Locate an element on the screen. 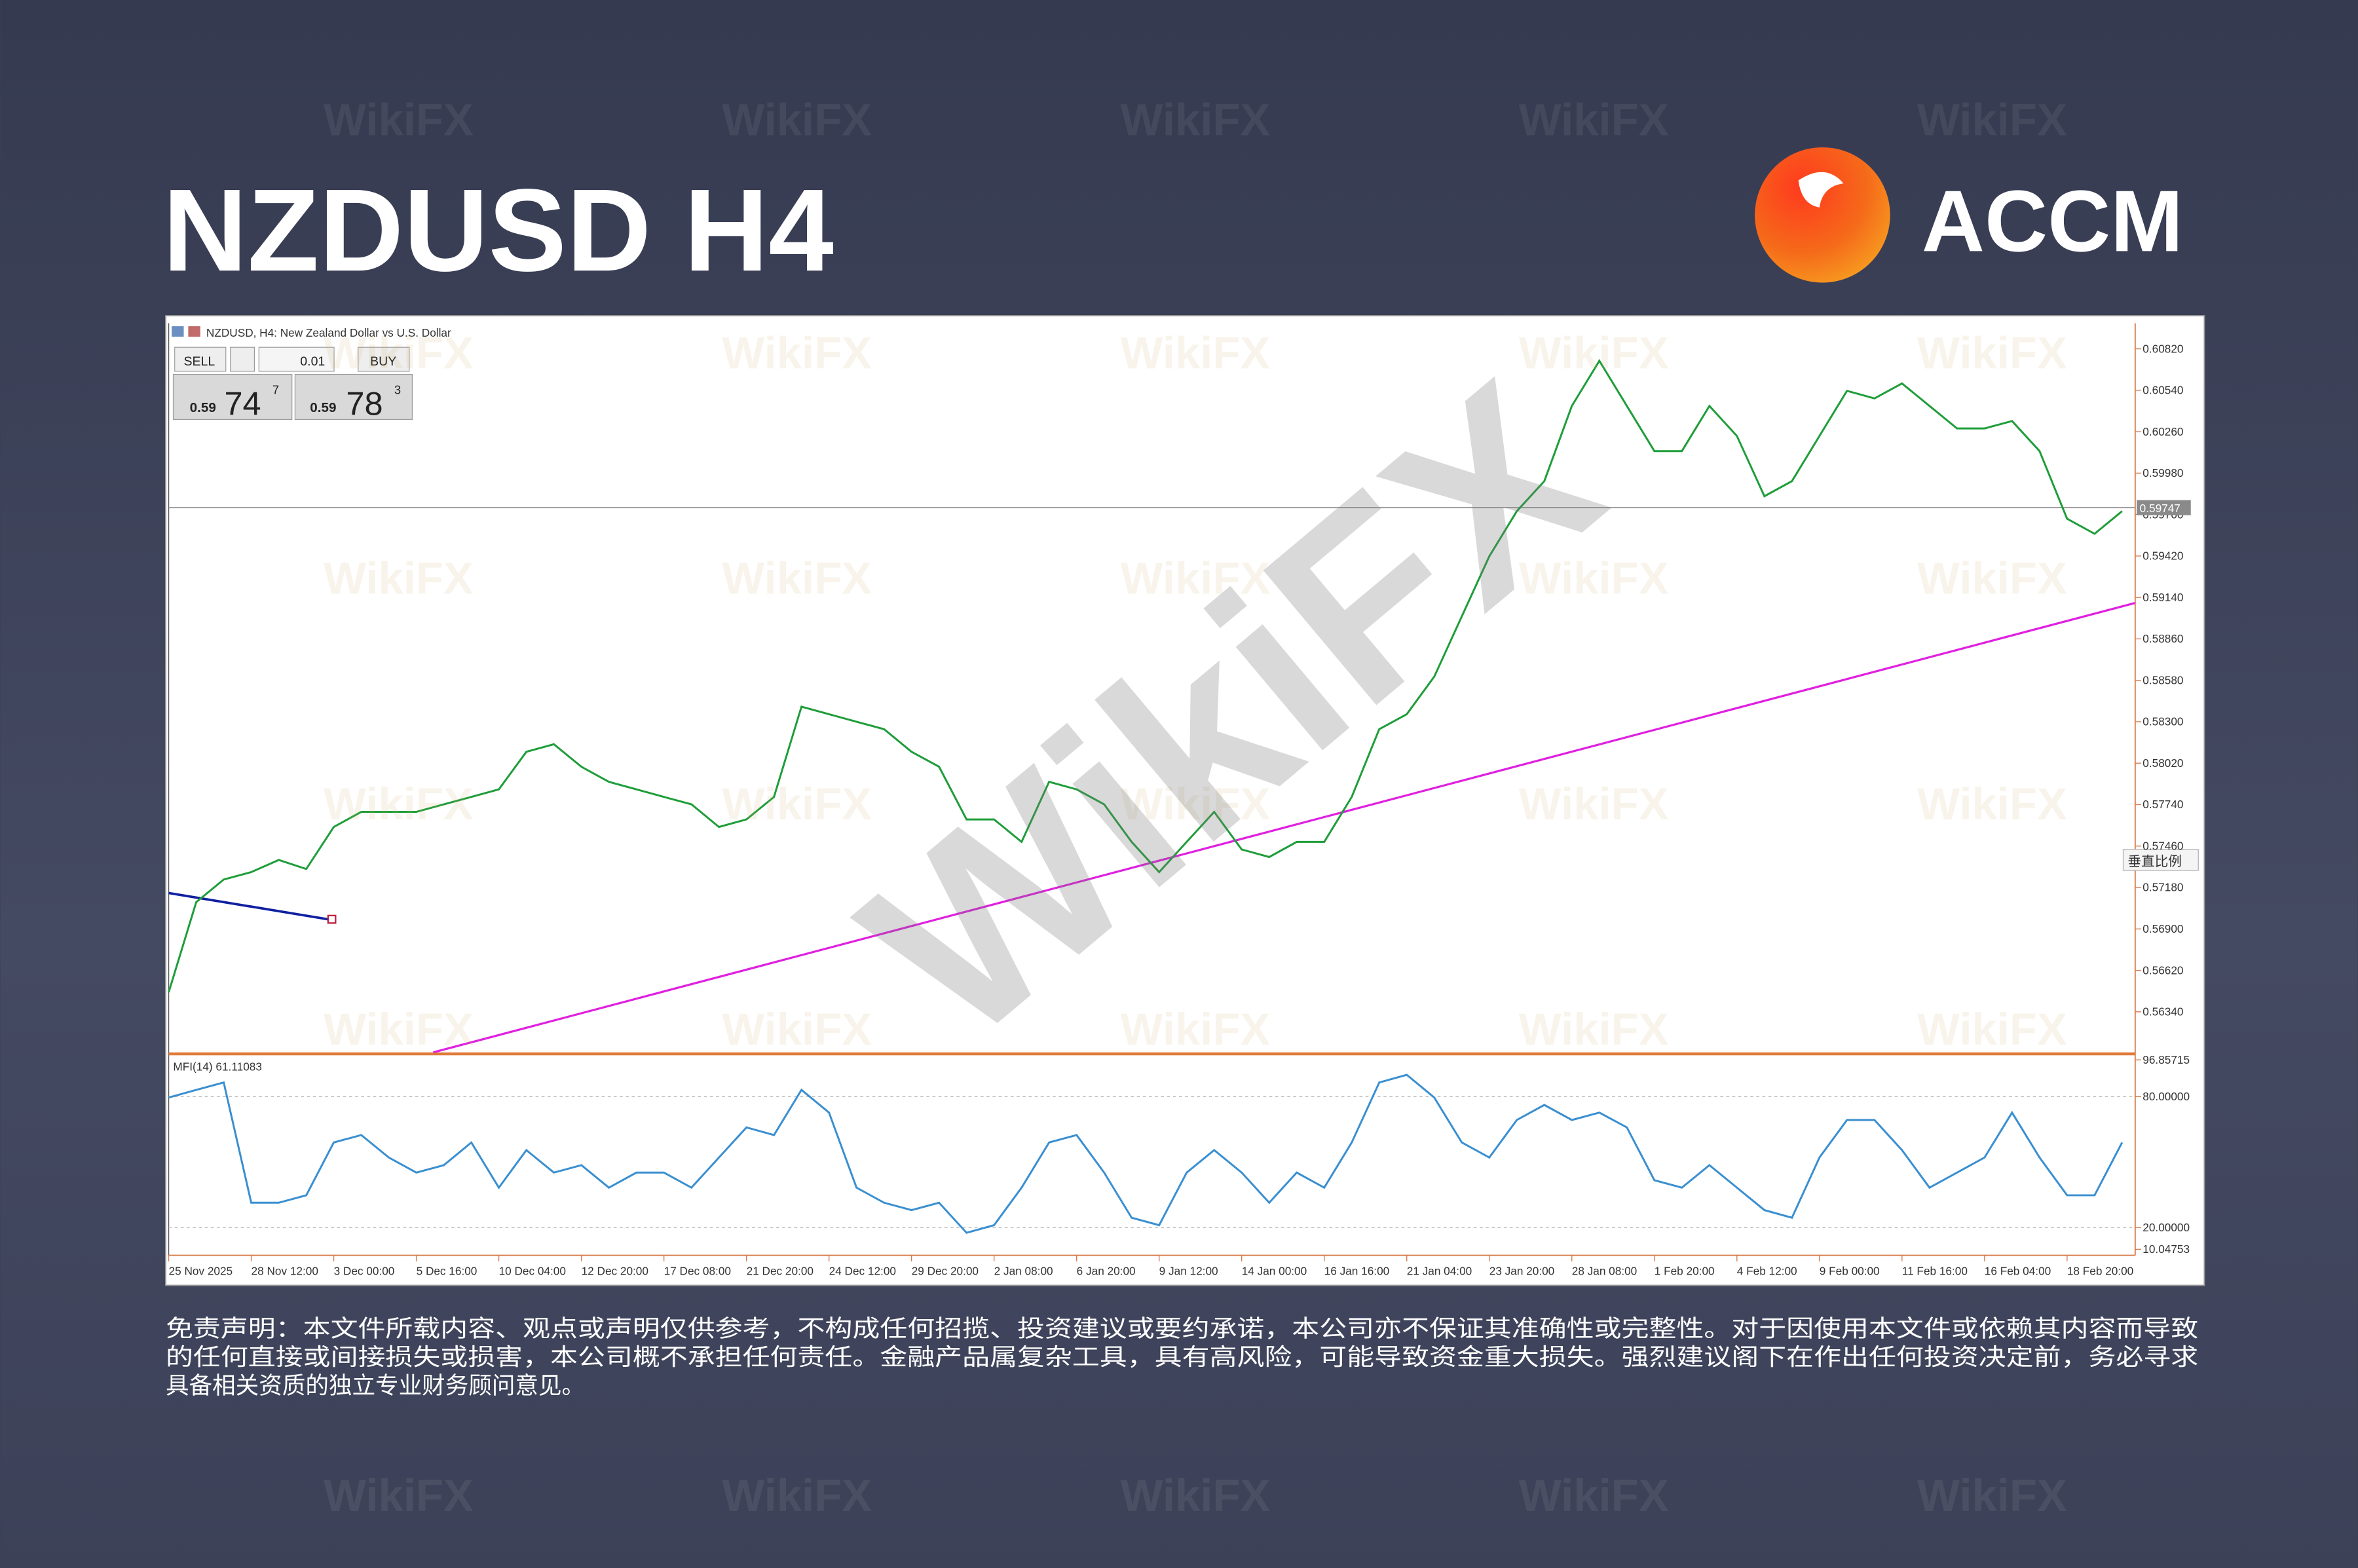  brand-logo is located at coordinates (1823, 215).